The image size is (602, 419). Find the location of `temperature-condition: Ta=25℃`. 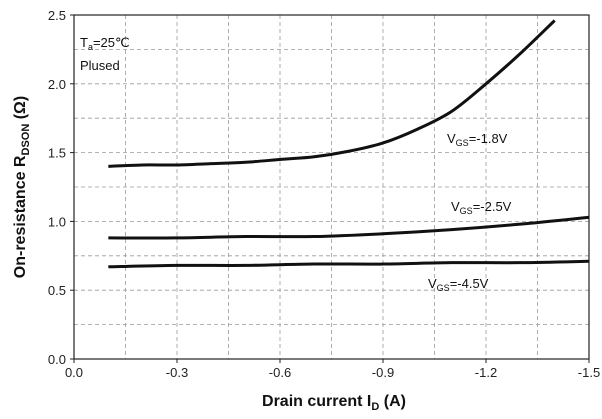

temperature-condition: Ta=25℃ is located at coordinates (105, 43).